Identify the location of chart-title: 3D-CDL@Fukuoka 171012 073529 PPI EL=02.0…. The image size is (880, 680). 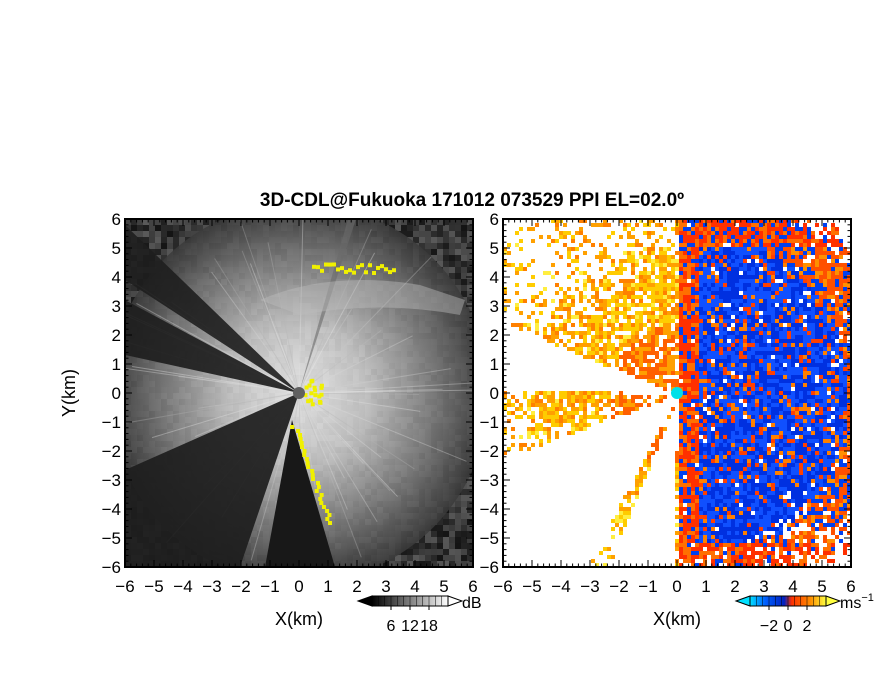
(472, 200).